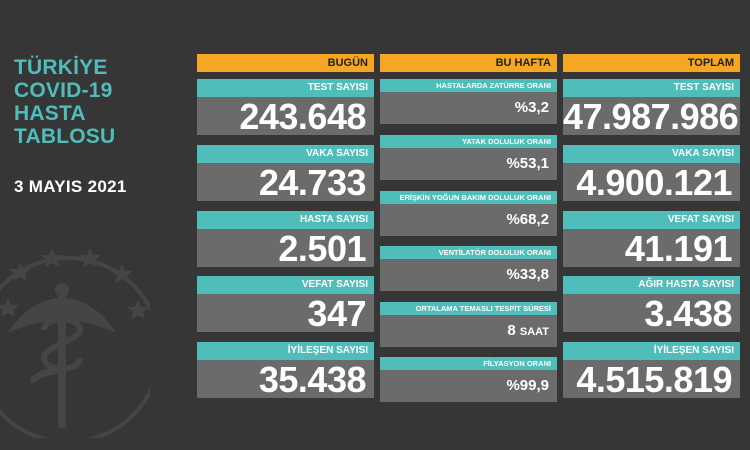 Image resolution: width=750 pixels, height=450 pixels. I want to click on page-title: TÜRKİYE COVID-19 HASTA TABLOSU, so click(89, 102).